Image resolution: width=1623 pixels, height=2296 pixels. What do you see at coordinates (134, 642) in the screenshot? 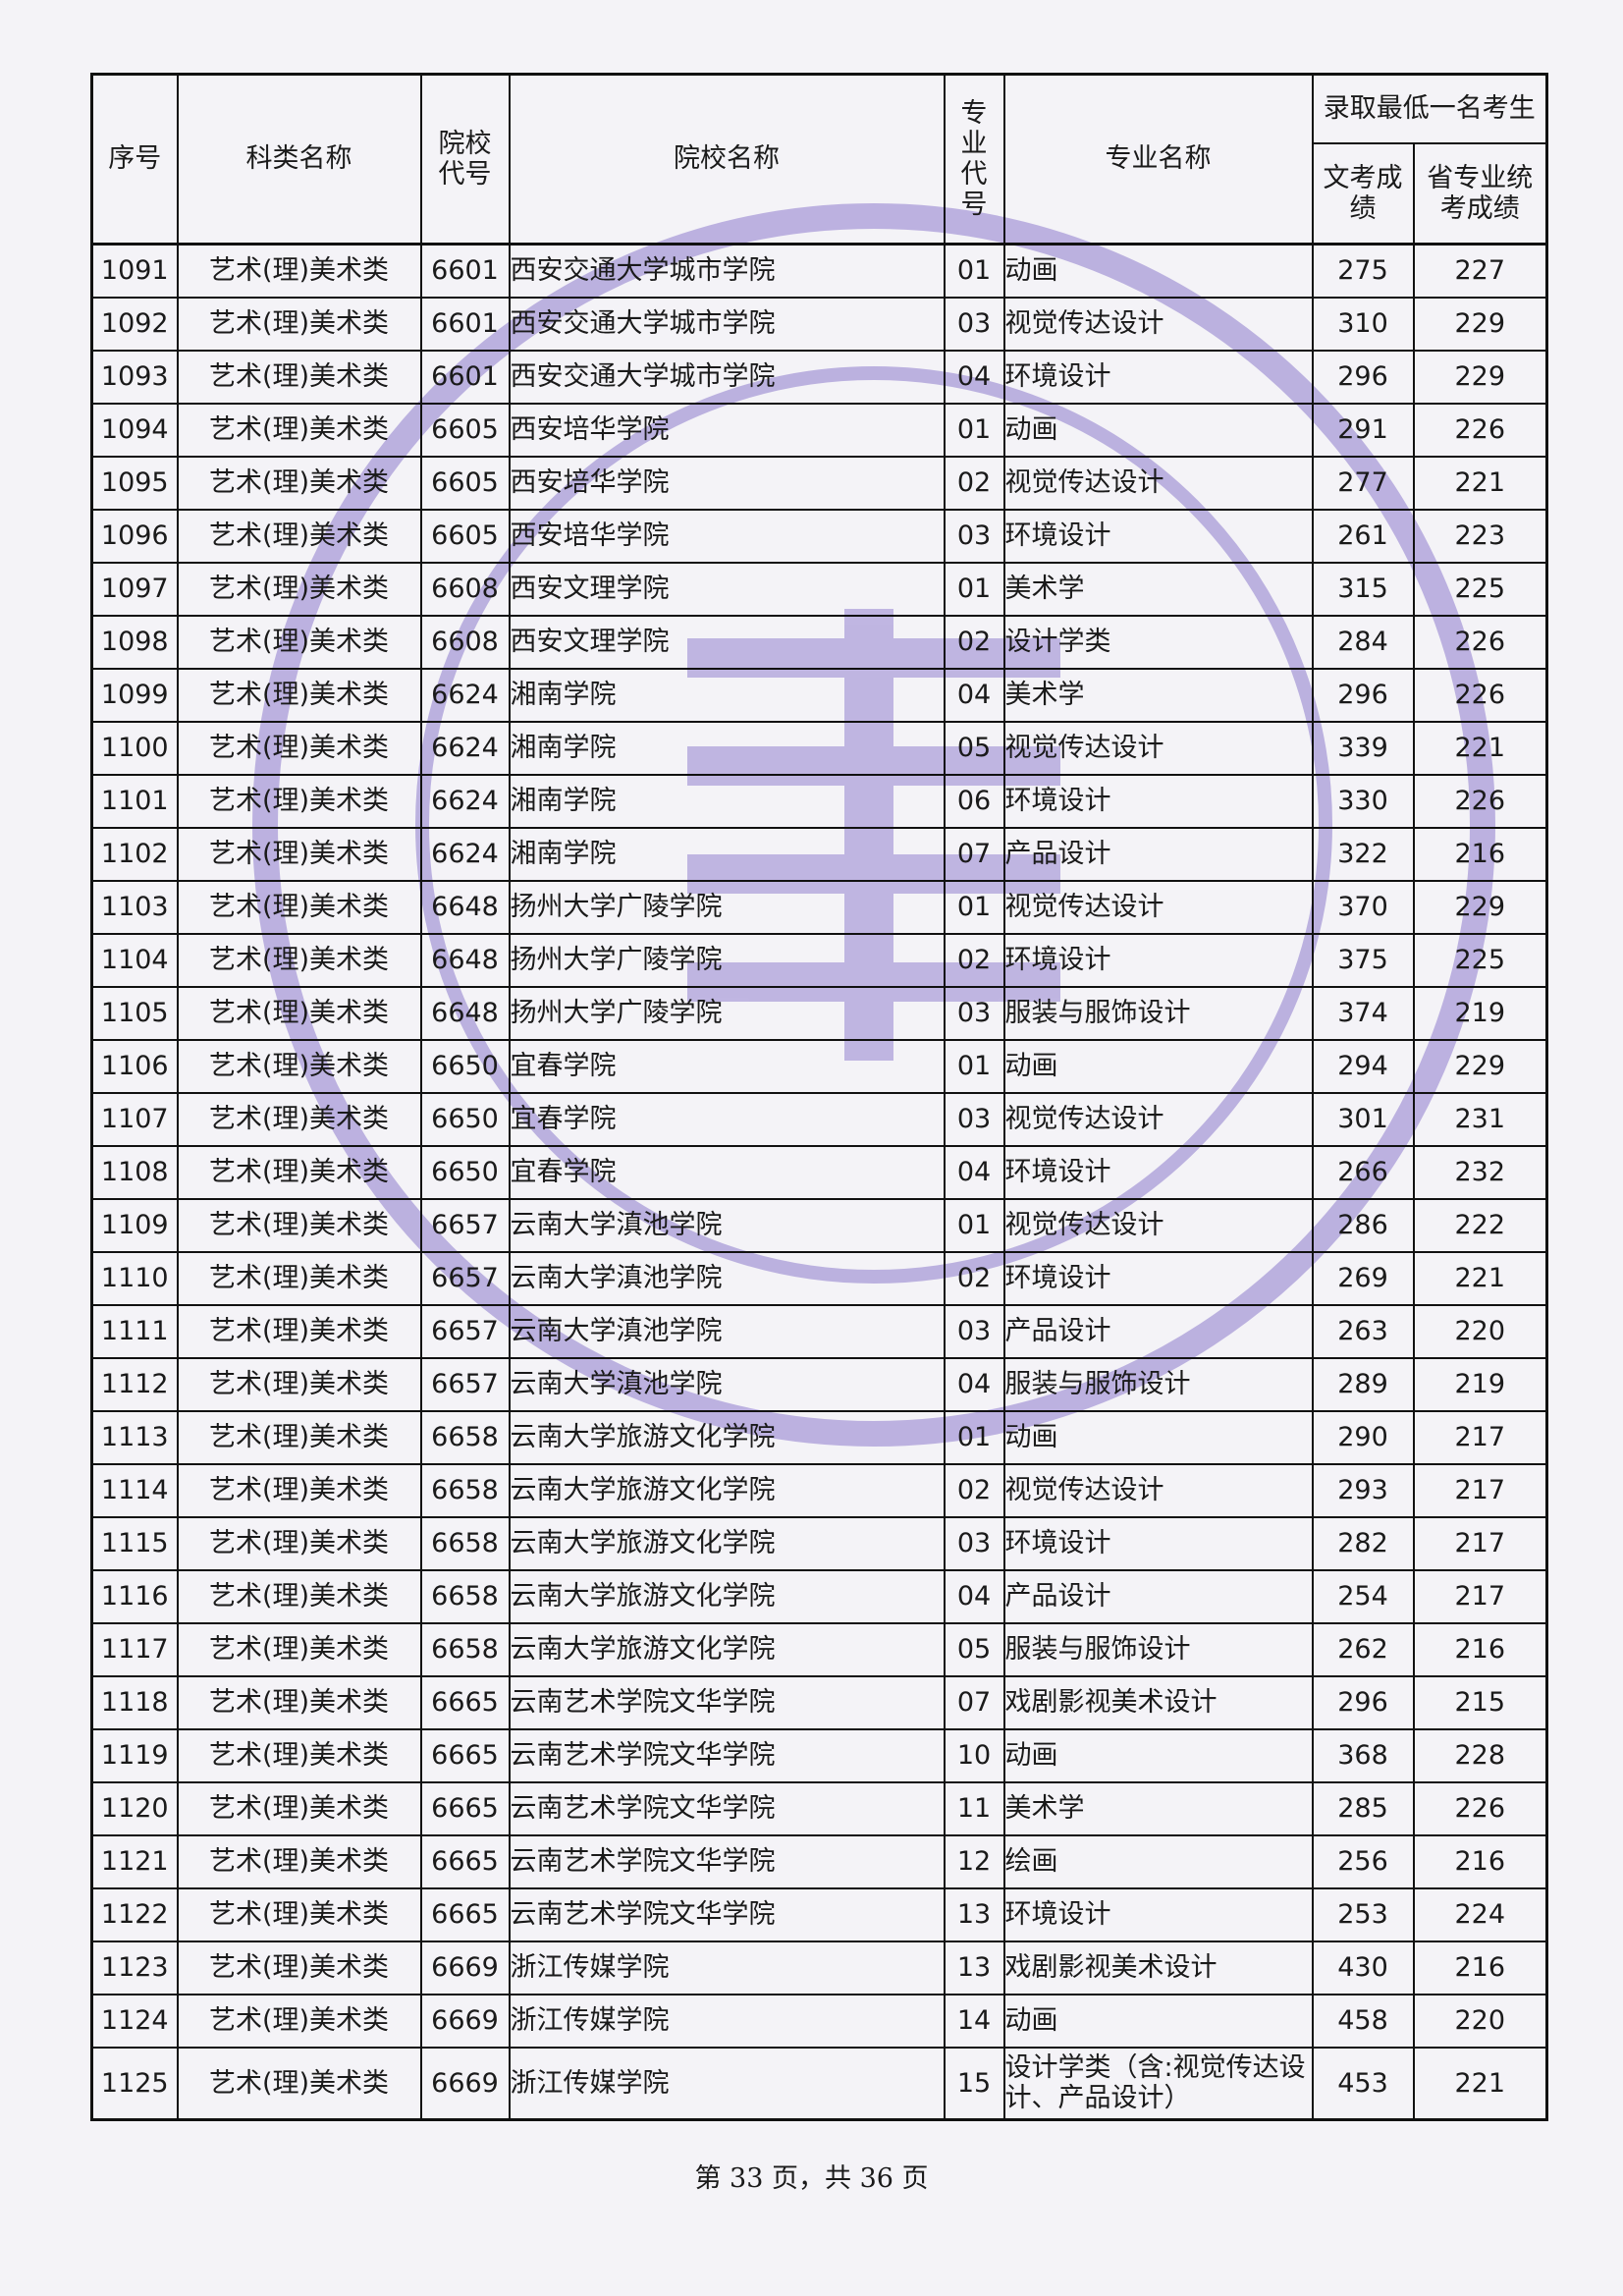
I see `cell-seq: 1098` at bounding box center [134, 642].